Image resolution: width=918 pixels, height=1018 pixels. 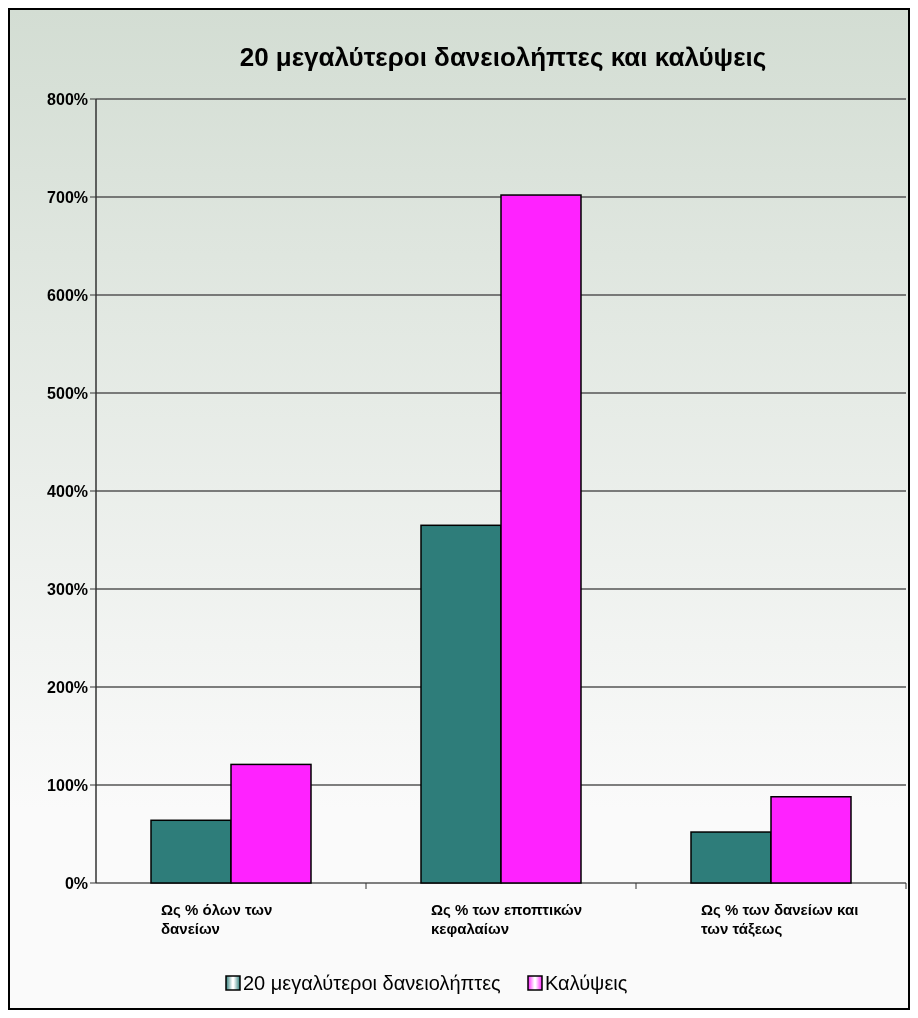 I want to click on y-tick-label: 500%, so click(x=67, y=393).